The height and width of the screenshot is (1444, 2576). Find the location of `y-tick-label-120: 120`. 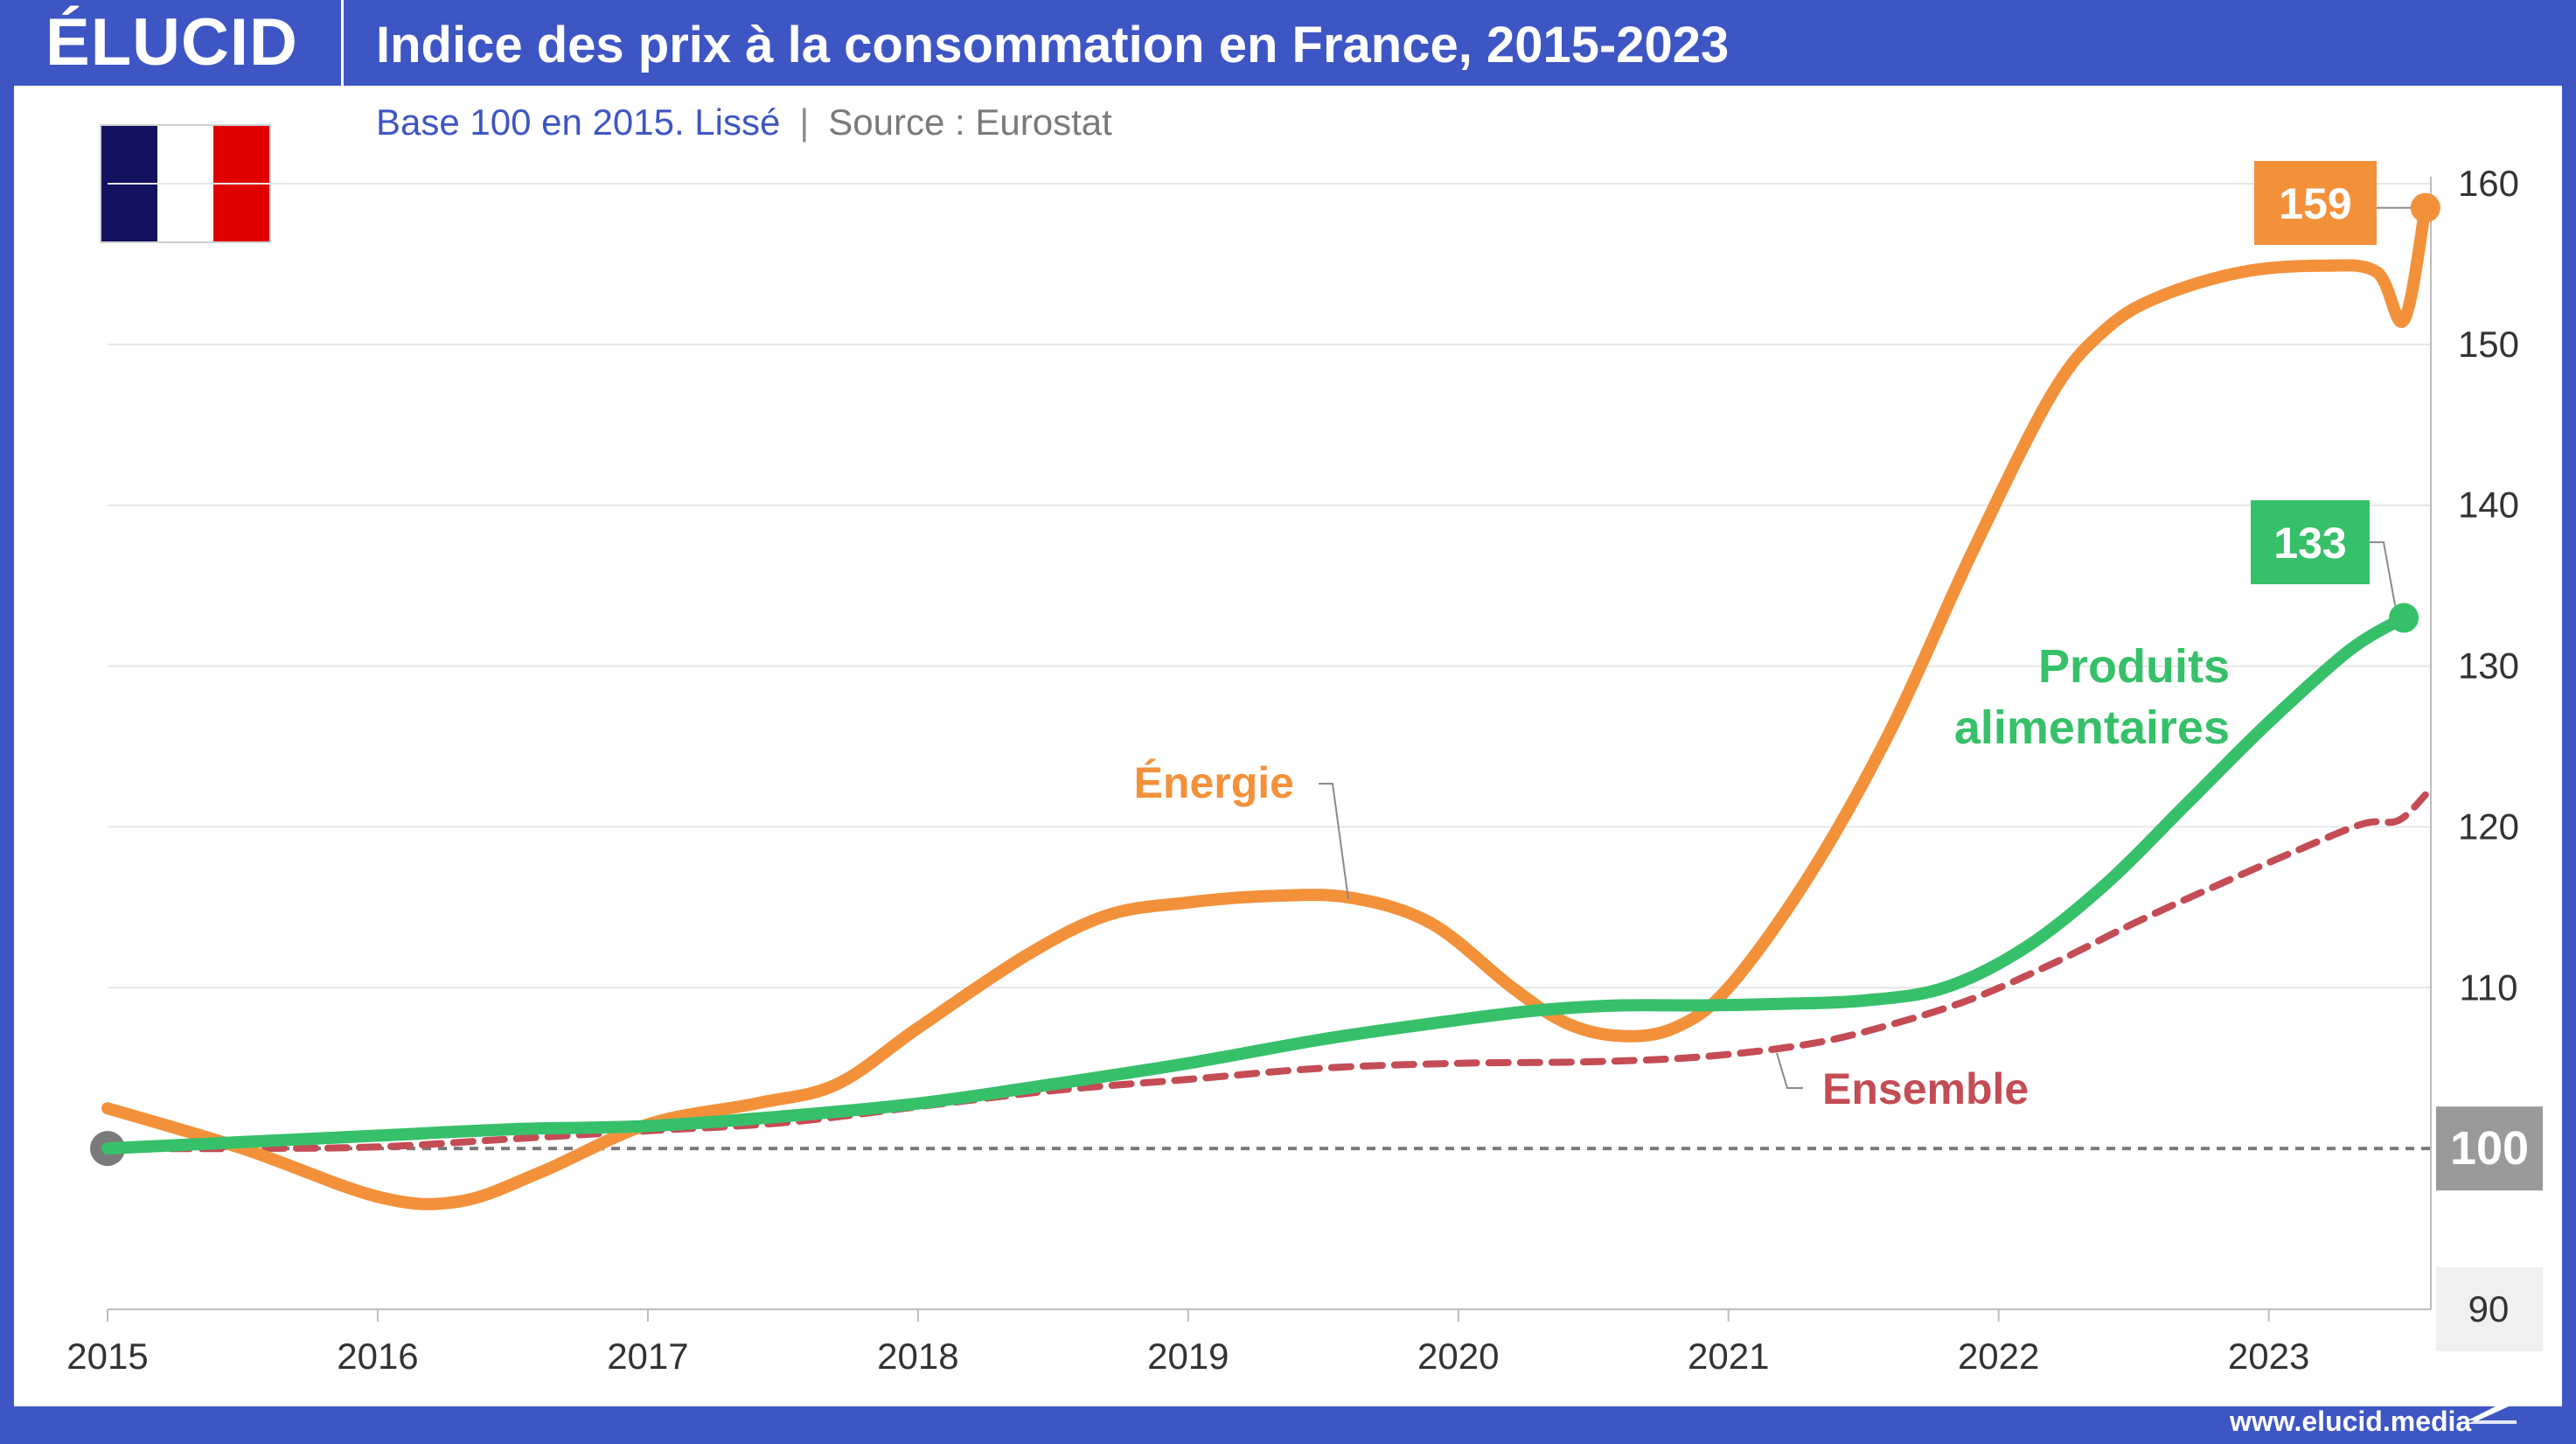

y-tick-label-120: 120 is located at coordinates (2488, 827).